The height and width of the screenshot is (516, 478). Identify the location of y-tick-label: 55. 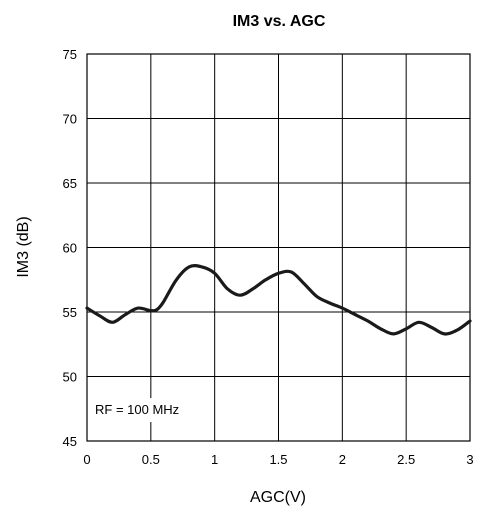
(70, 312).